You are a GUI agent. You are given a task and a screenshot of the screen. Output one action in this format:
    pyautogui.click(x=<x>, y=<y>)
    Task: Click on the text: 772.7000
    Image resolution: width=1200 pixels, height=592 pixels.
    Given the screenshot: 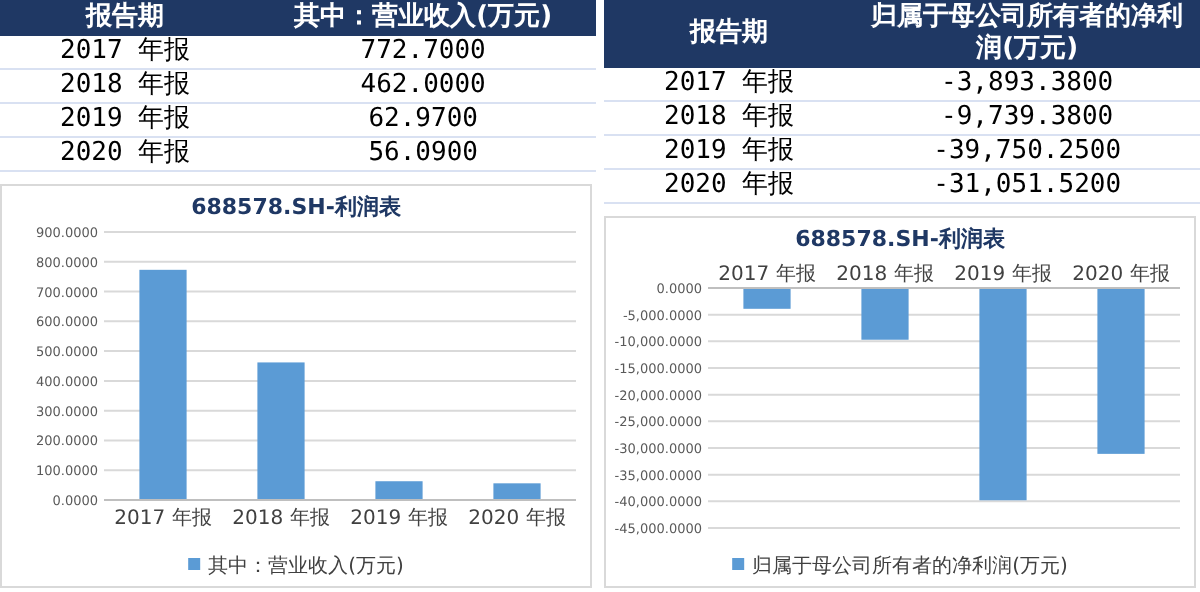 What is the action you would take?
    pyautogui.click(x=423, y=52)
    